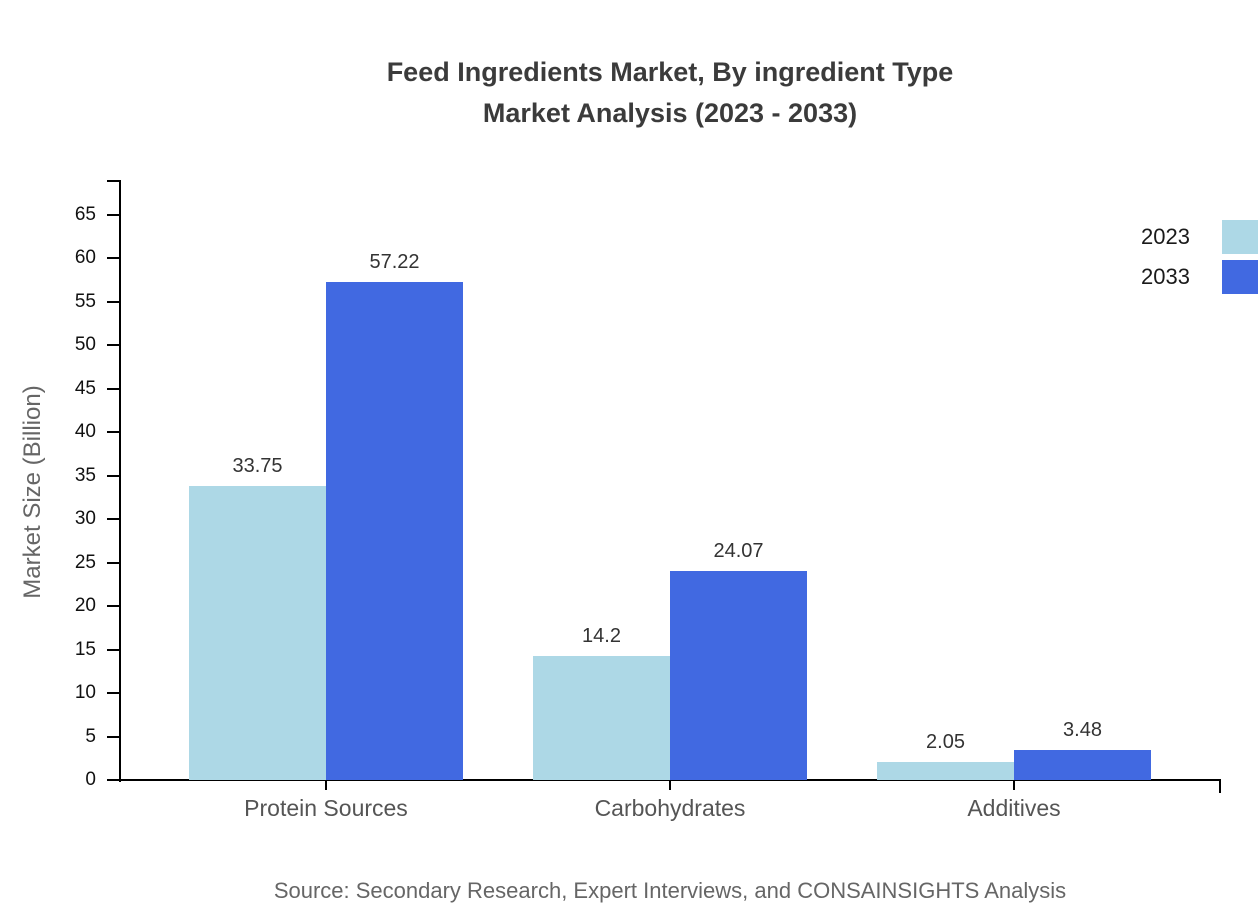 This screenshot has width=1260, height=920. What do you see at coordinates (85, 562) in the screenshot?
I see `y-tick-label: 25` at bounding box center [85, 562].